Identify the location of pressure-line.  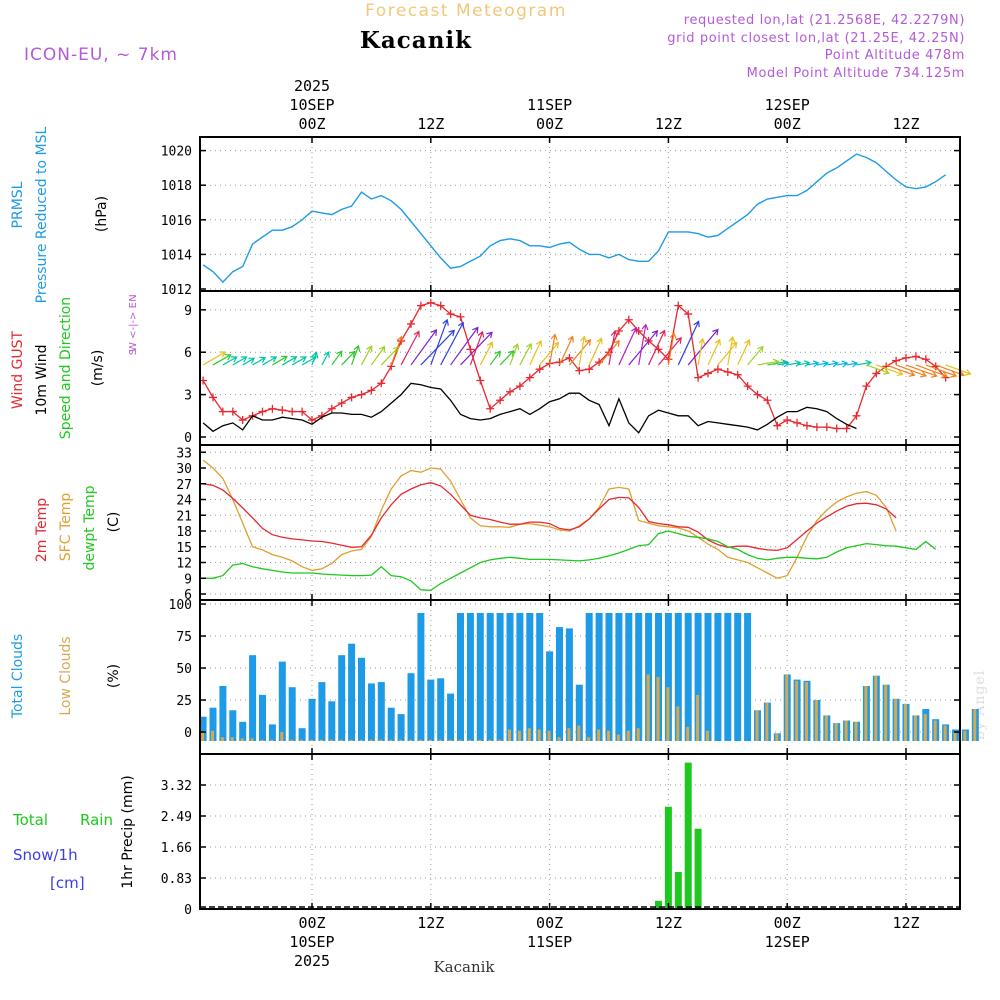
(574, 218).